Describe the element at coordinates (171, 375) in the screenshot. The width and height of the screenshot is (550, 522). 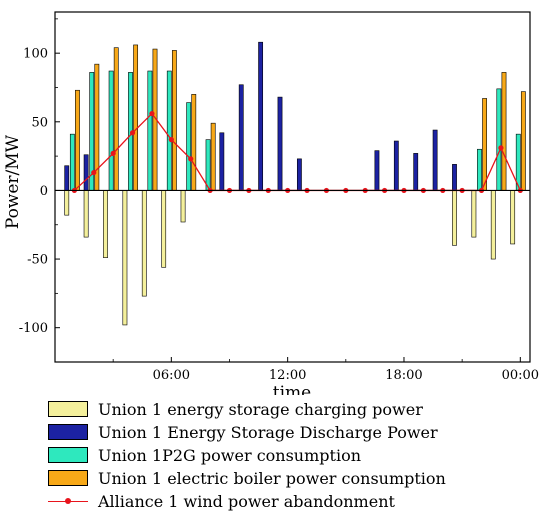
I see `x-tick-label: 06:00` at that location.